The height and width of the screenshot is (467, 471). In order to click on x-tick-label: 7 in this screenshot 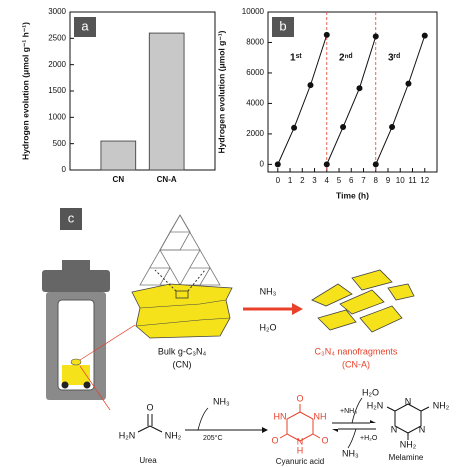, I will do `click(363, 180)`.